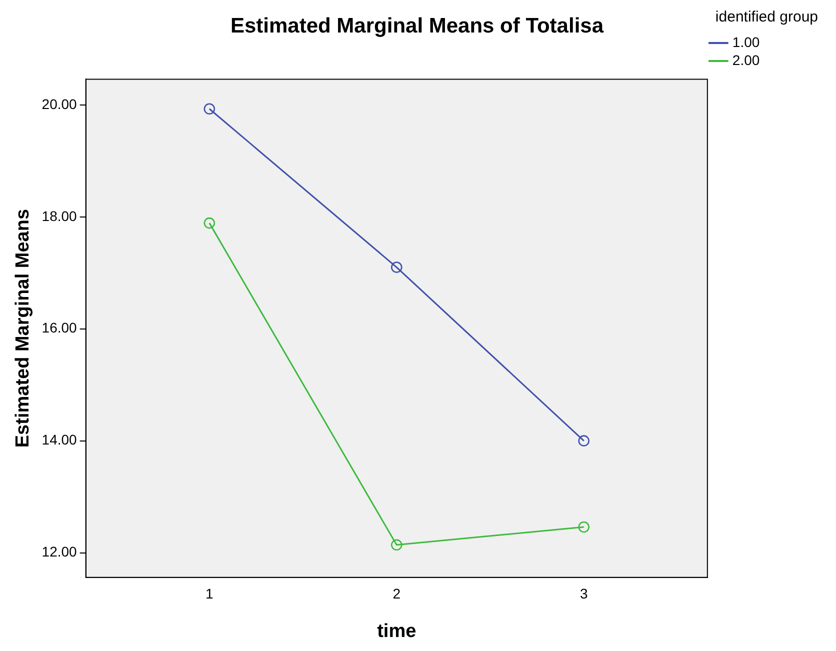 This screenshot has width=836, height=651. What do you see at coordinates (60, 104) in the screenshot?
I see `y-tick-label: 20.00` at bounding box center [60, 104].